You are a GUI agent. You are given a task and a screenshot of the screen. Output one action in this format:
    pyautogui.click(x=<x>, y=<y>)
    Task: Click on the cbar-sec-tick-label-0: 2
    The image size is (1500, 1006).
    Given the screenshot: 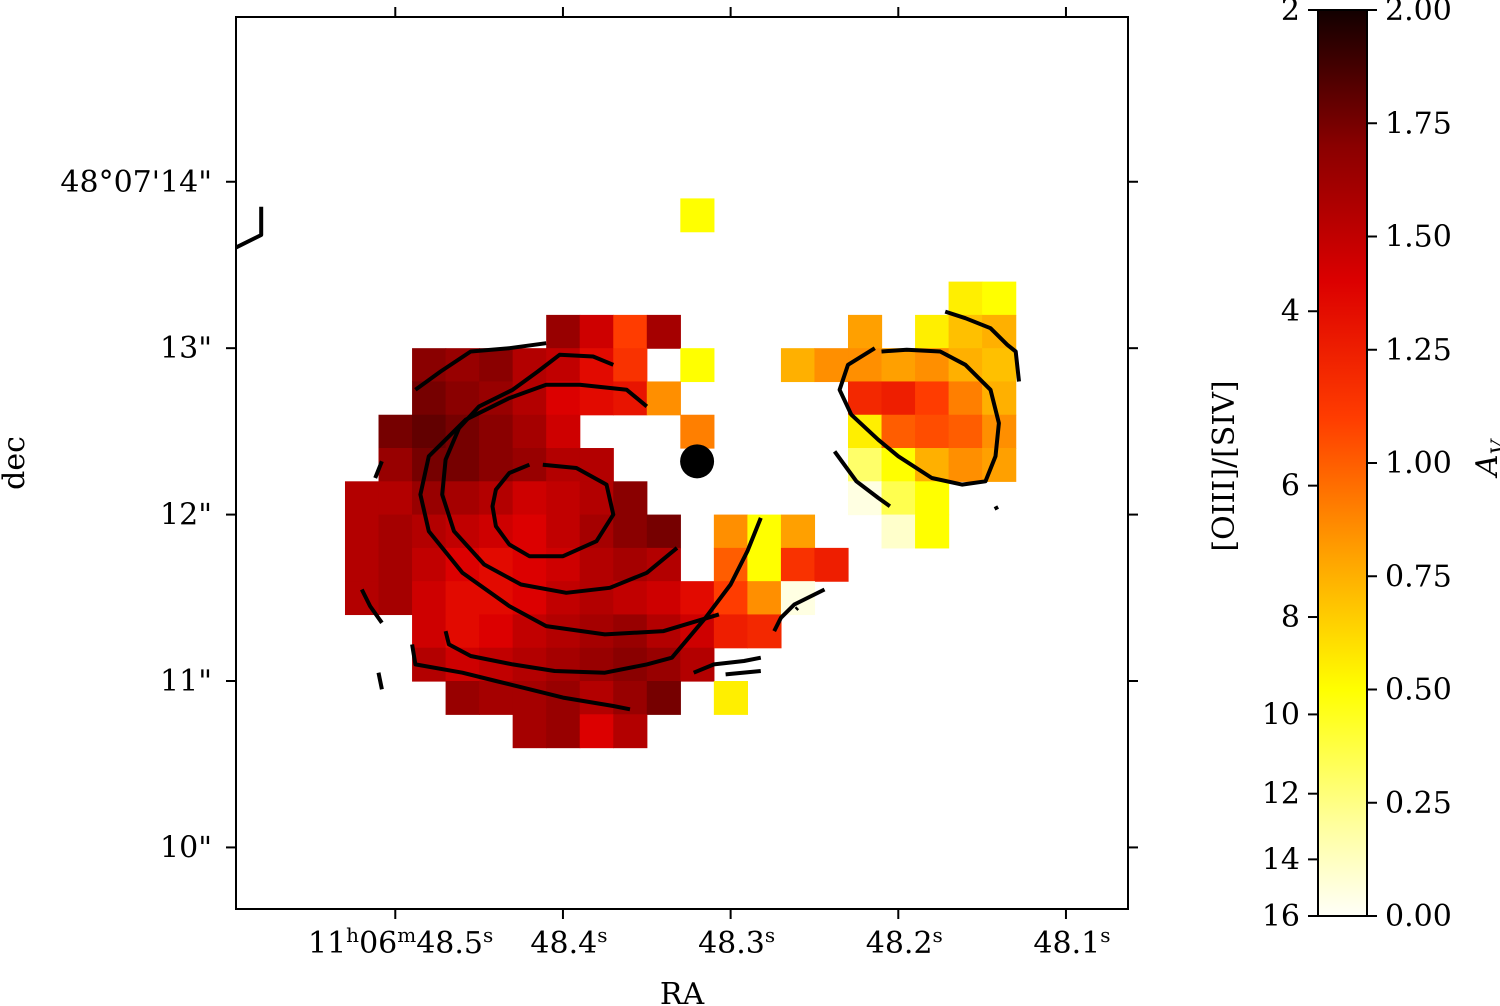 What is the action you would take?
    pyautogui.click(x=1290, y=14)
    